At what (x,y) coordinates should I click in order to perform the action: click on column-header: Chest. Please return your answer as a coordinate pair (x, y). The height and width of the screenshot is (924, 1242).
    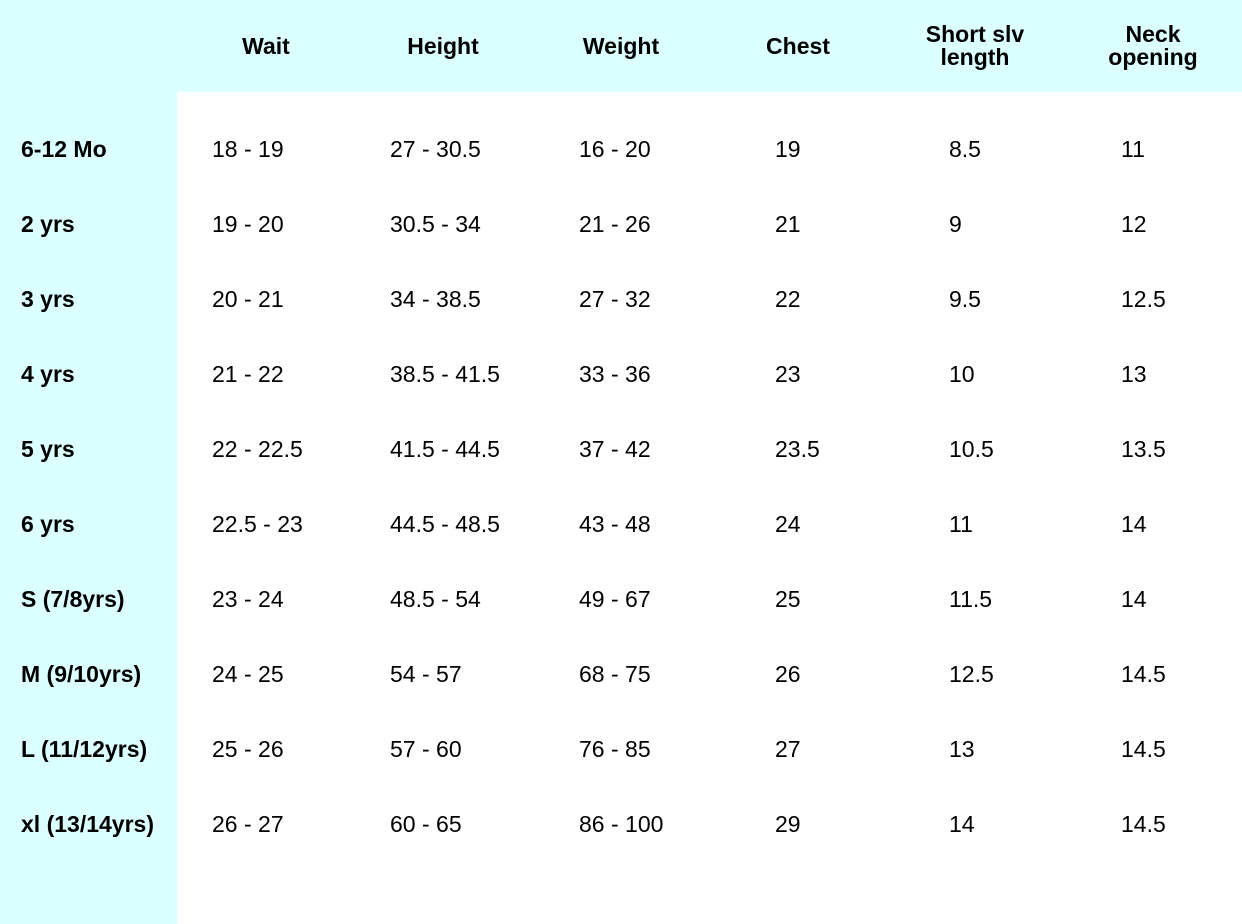
    Looking at the image, I should click on (798, 45).